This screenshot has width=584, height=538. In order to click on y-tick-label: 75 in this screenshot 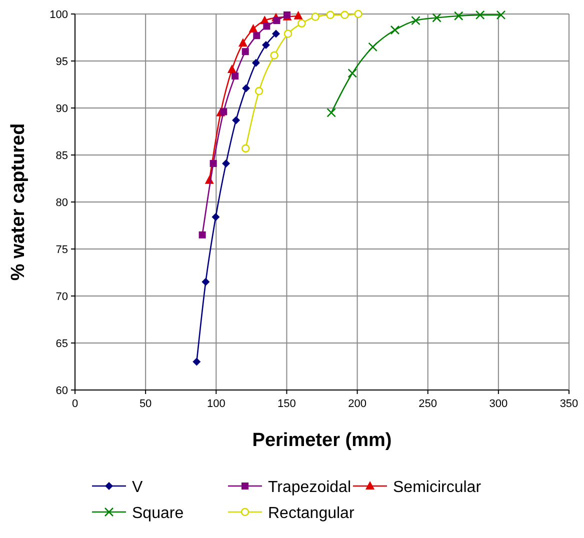, I will do `click(62, 250)`.